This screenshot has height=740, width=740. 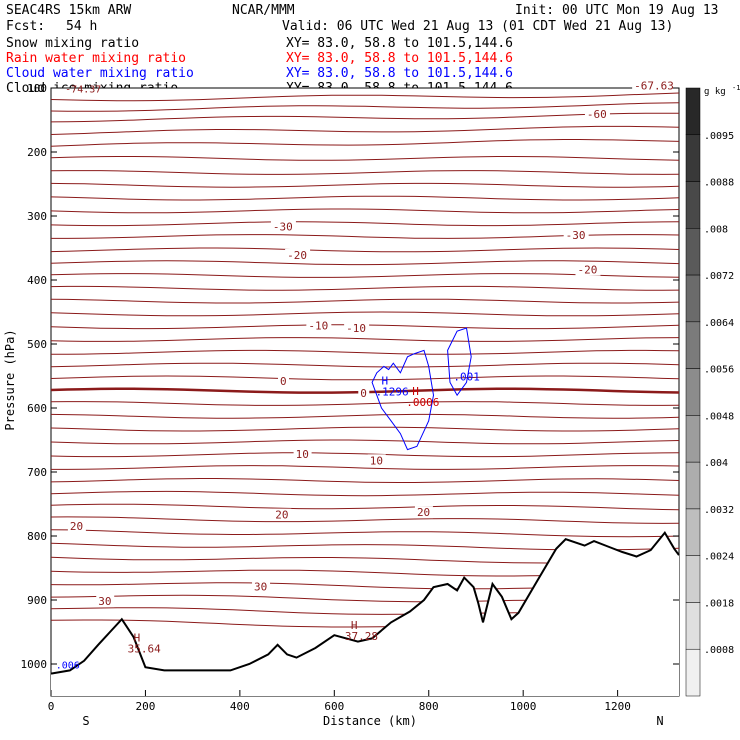 I want to click on contour-label: -67.63, so click(x=654, y=85).